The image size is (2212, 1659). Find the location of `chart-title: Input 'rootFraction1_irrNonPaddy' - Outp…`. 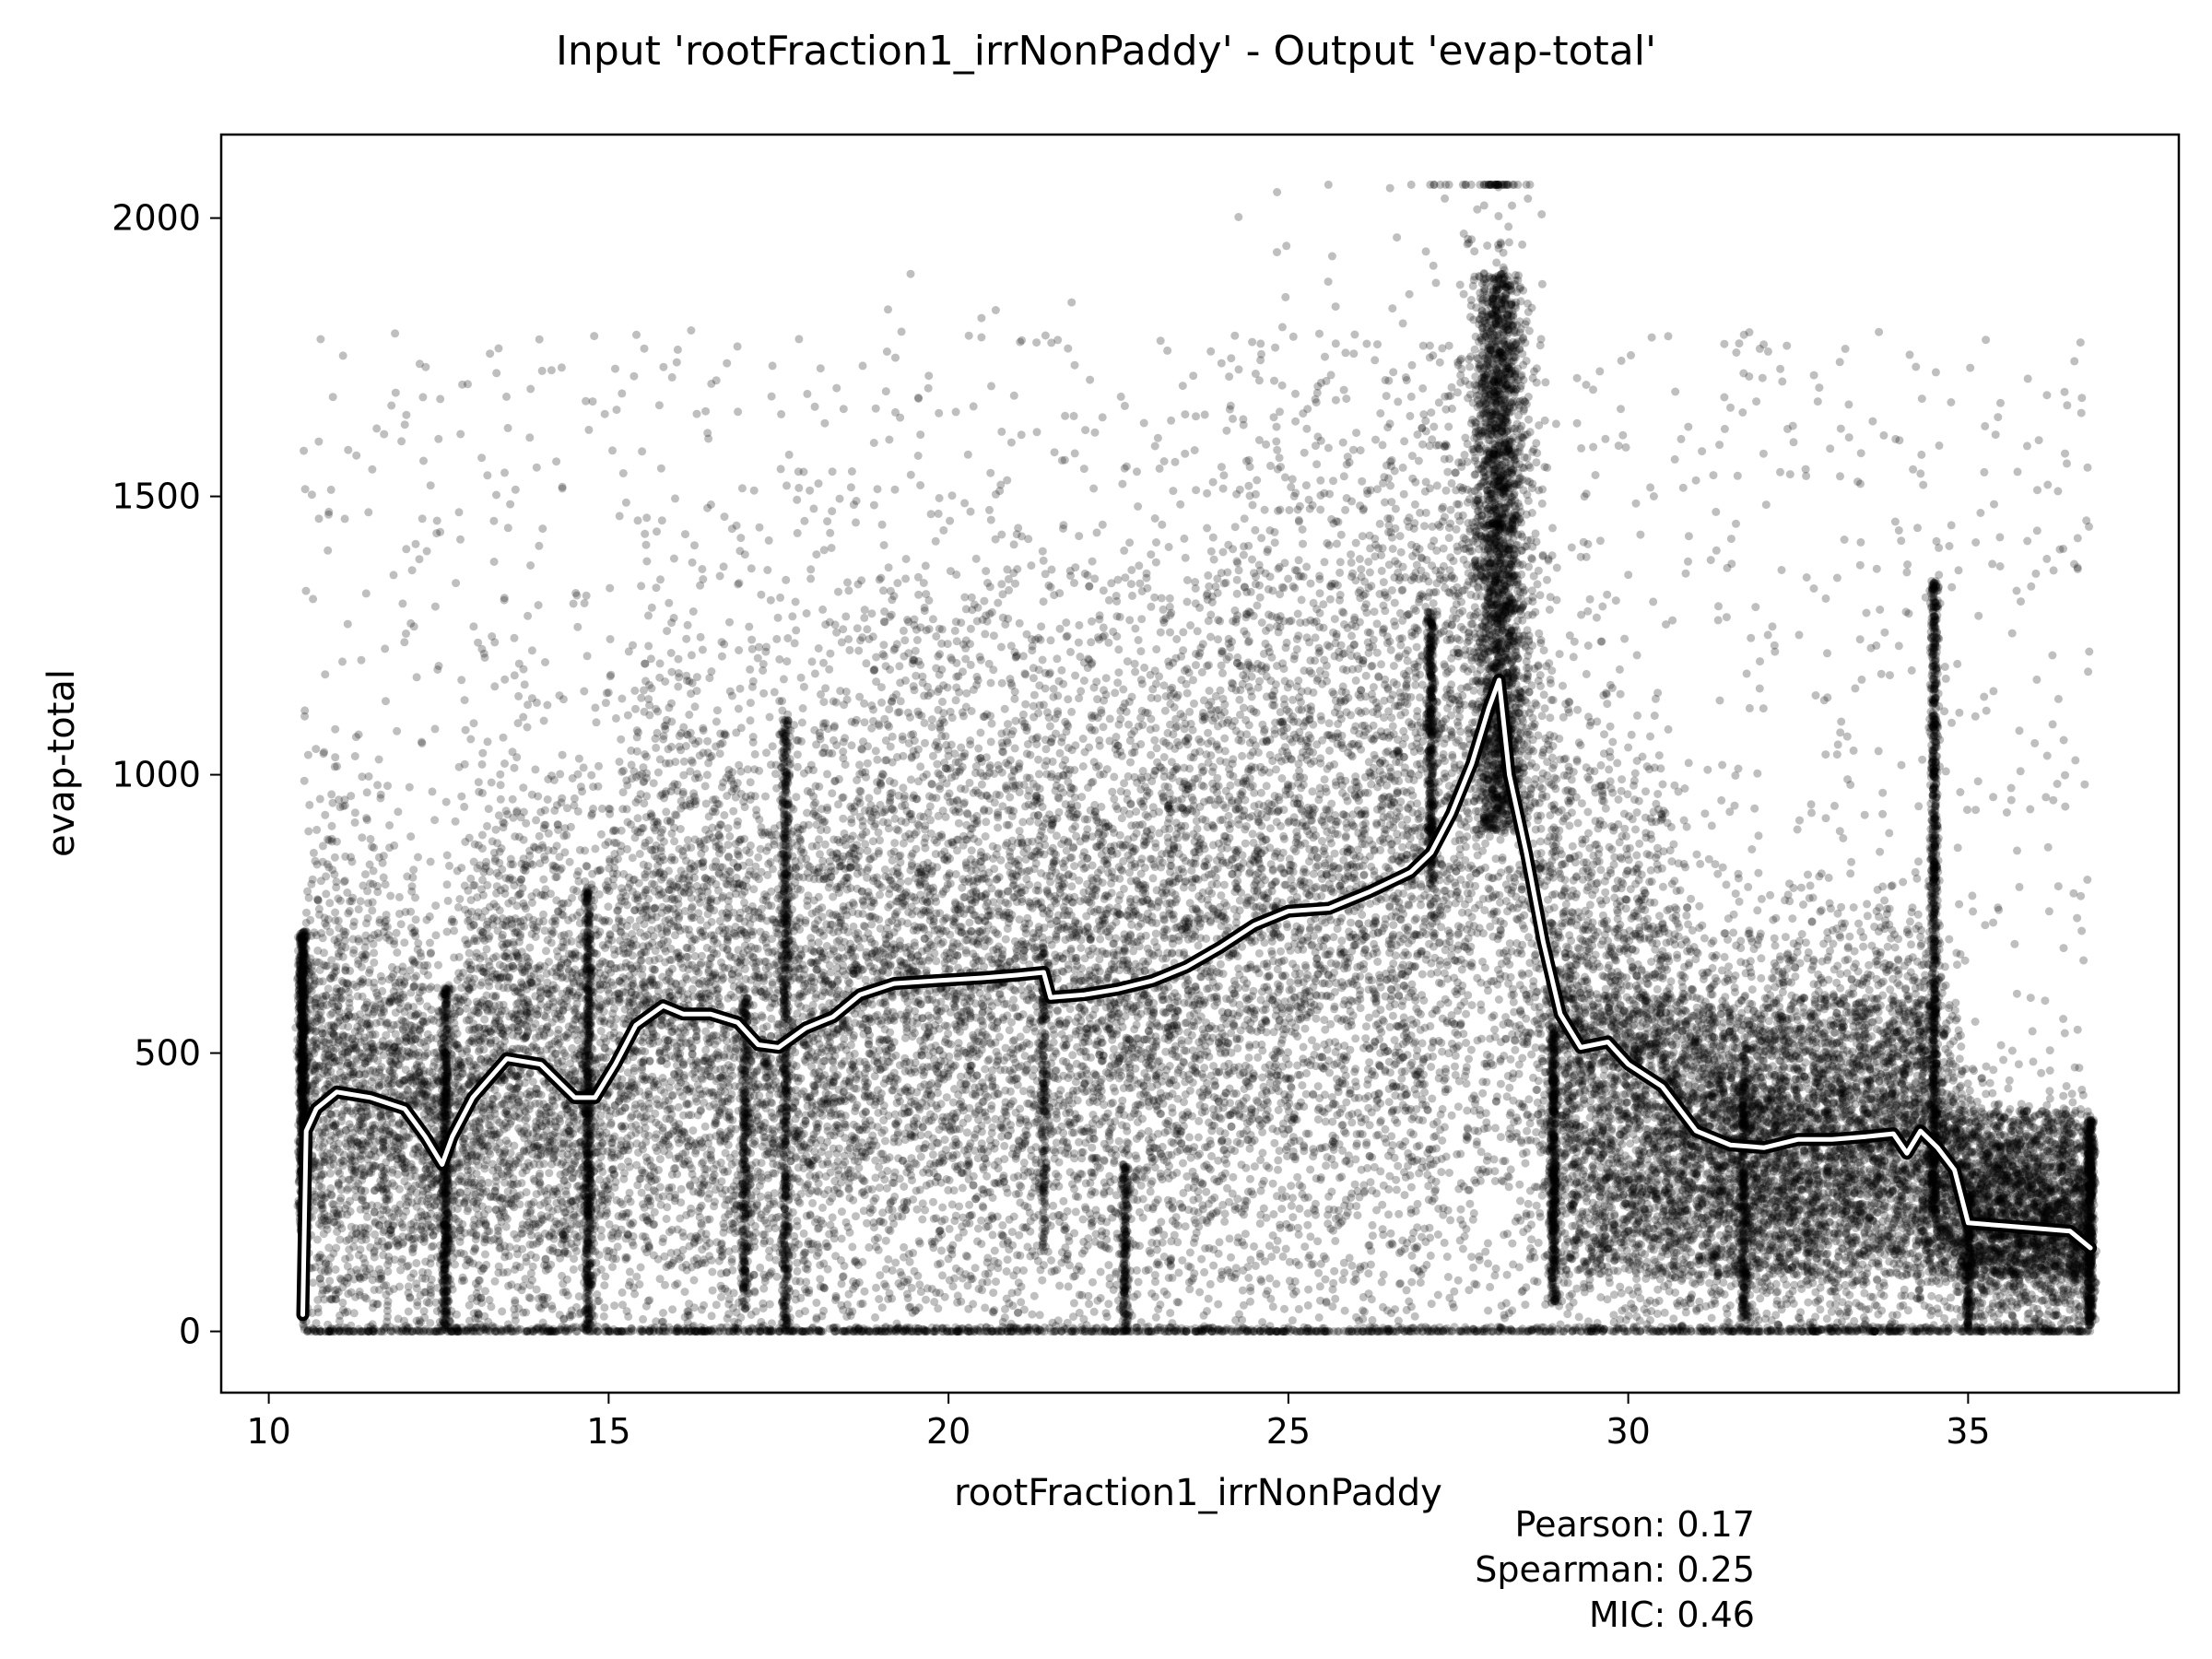

chart-title: Input 'rootFraction1_irrNonPaddy' - Outp… is located at coordinates (1106, 51).